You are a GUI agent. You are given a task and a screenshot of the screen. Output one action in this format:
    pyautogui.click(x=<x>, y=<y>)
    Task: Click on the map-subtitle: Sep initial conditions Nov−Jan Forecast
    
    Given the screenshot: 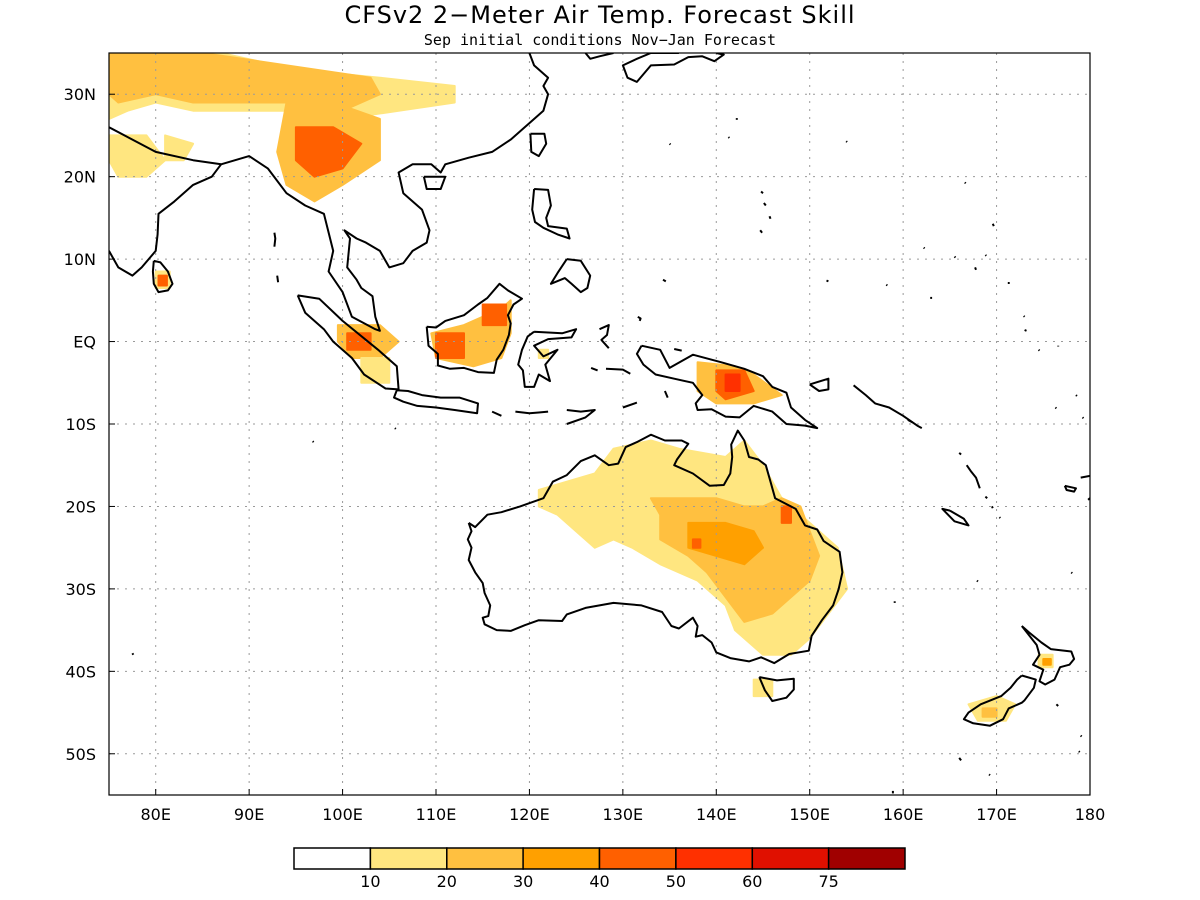 What is the action you would take?
    pyautogui.click(x=600, y=40)
    